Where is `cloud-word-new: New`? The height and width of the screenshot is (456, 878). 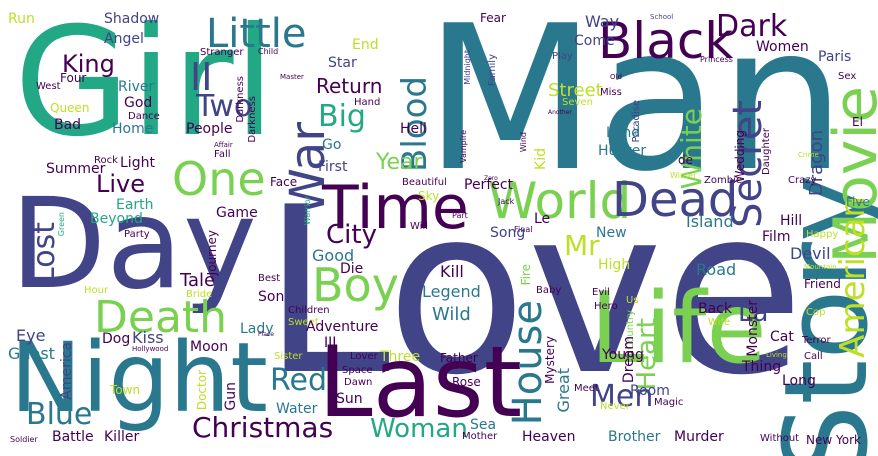
cloud-word-new: New is located at coordinates (611, 233).